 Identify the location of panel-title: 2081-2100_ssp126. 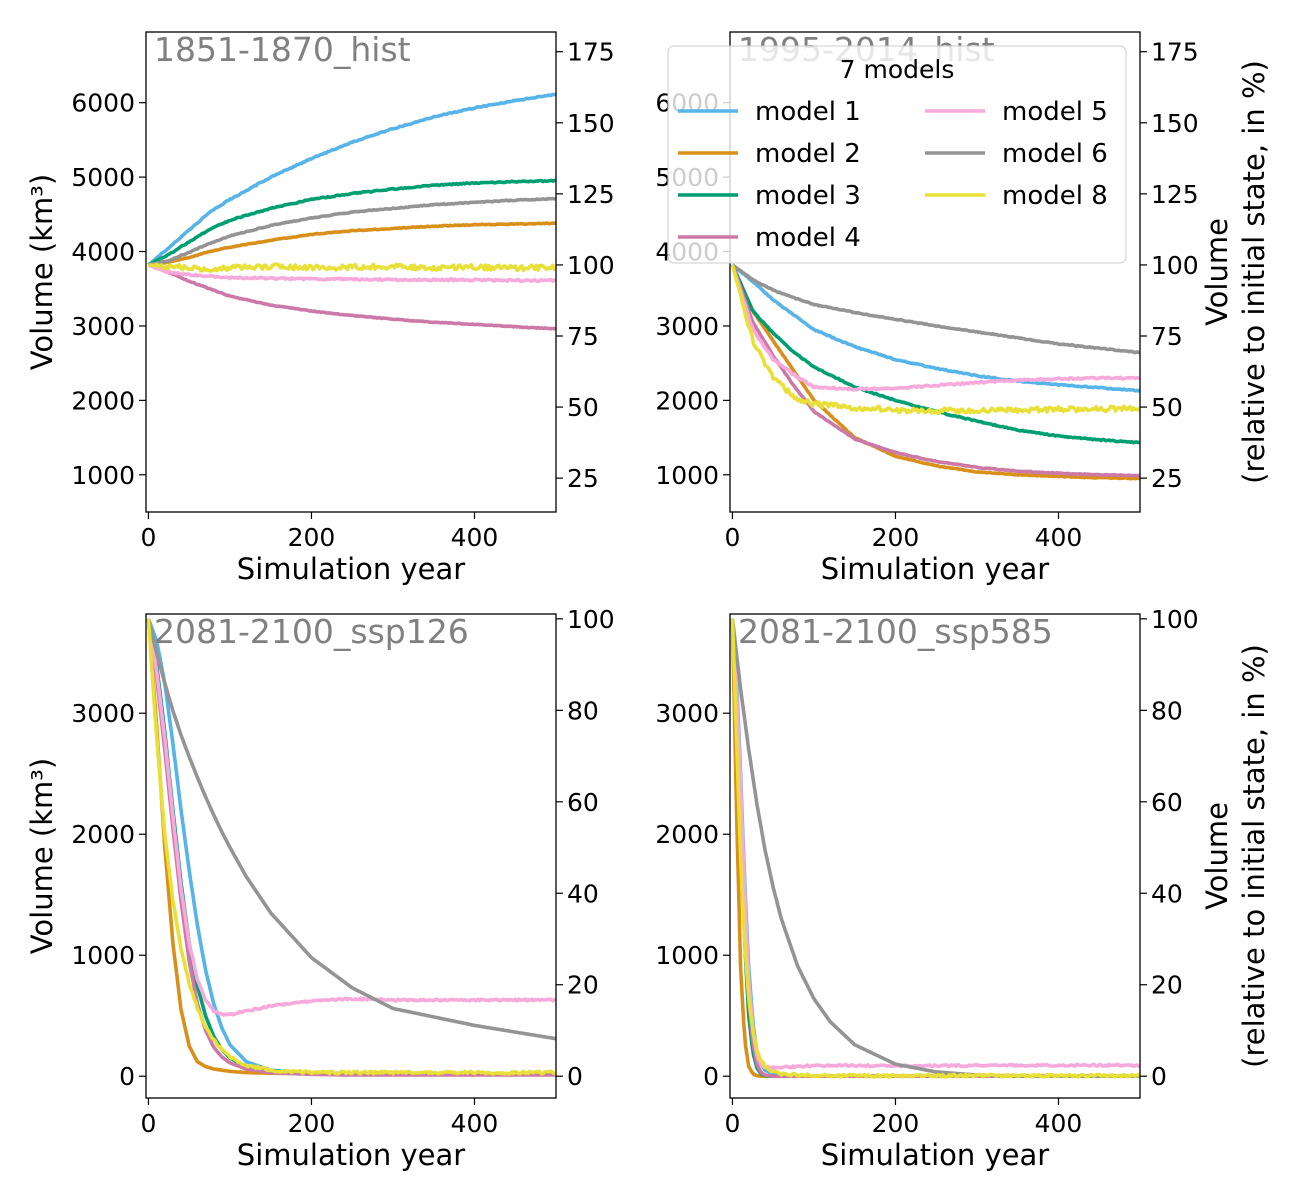
(311, 631).